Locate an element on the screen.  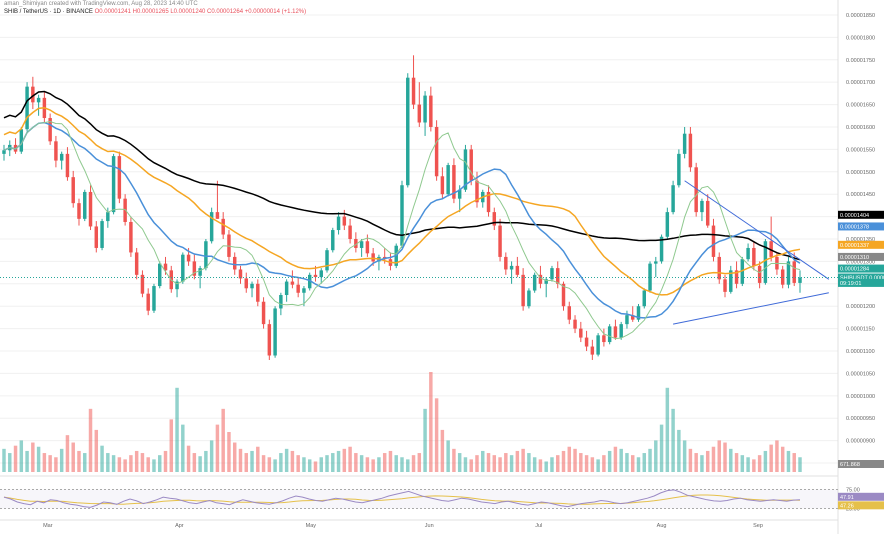
x-tick-label: May is located at coordinates (311, 526).